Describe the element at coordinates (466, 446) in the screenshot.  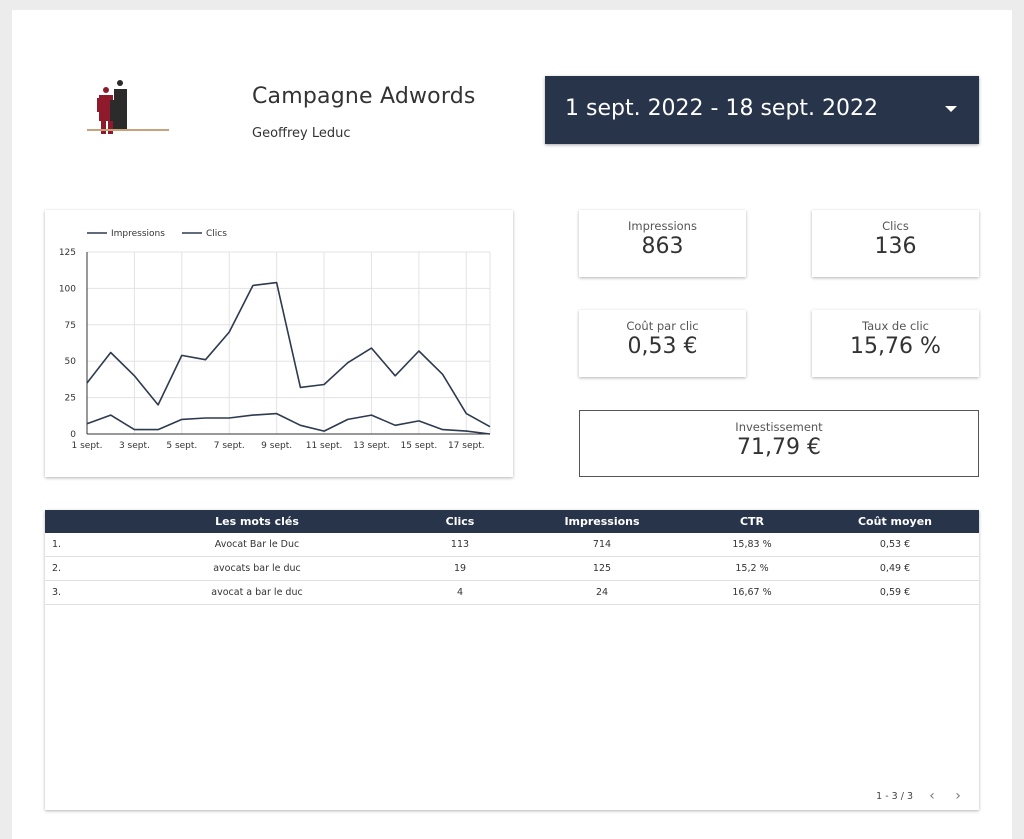
I see `x-tick-label: 17 sept.` at that location.